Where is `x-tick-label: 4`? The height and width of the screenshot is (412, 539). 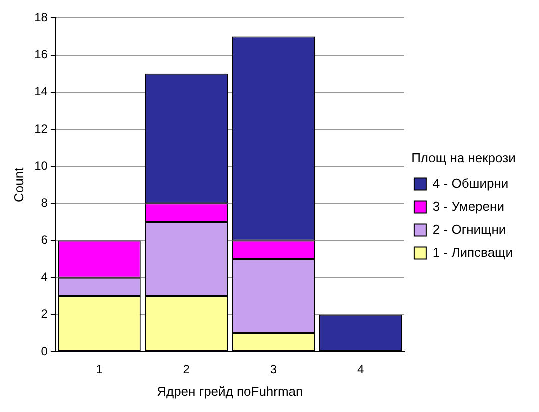 x-tick-label: 4 is located at coordinates (361, 369).